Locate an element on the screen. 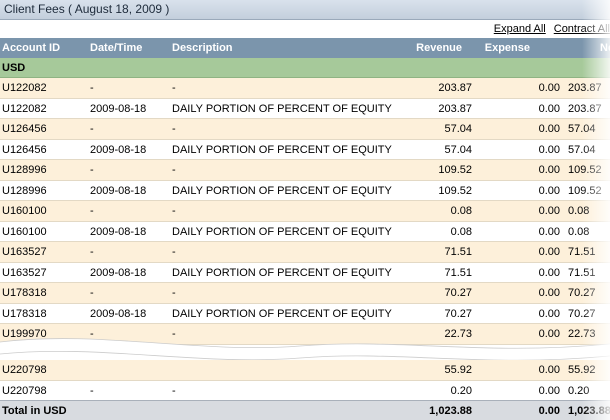 The height and width of the screenshot is (420, 610). expand-controls: Expand All Contract All is located at coordinates (305, 29).